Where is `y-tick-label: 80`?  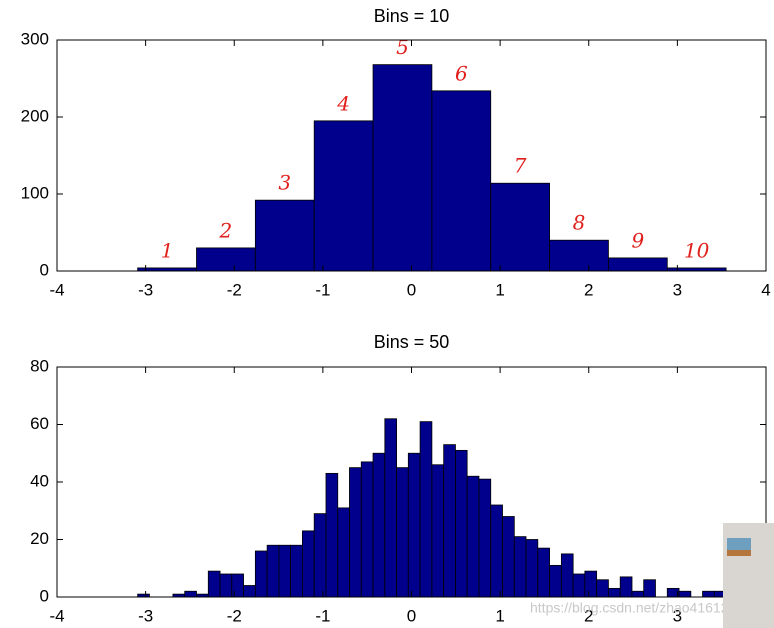 y-tick-label: 80 is located at coordinates (39, 365).